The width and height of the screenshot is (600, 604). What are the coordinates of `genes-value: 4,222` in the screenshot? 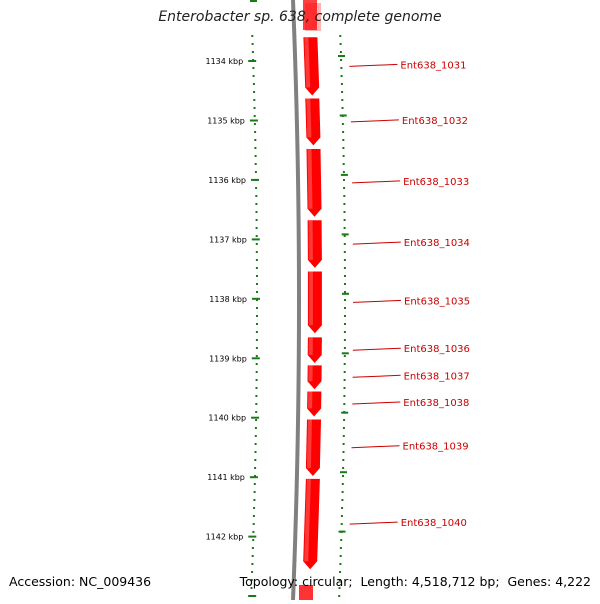 It's located at (573, 581).